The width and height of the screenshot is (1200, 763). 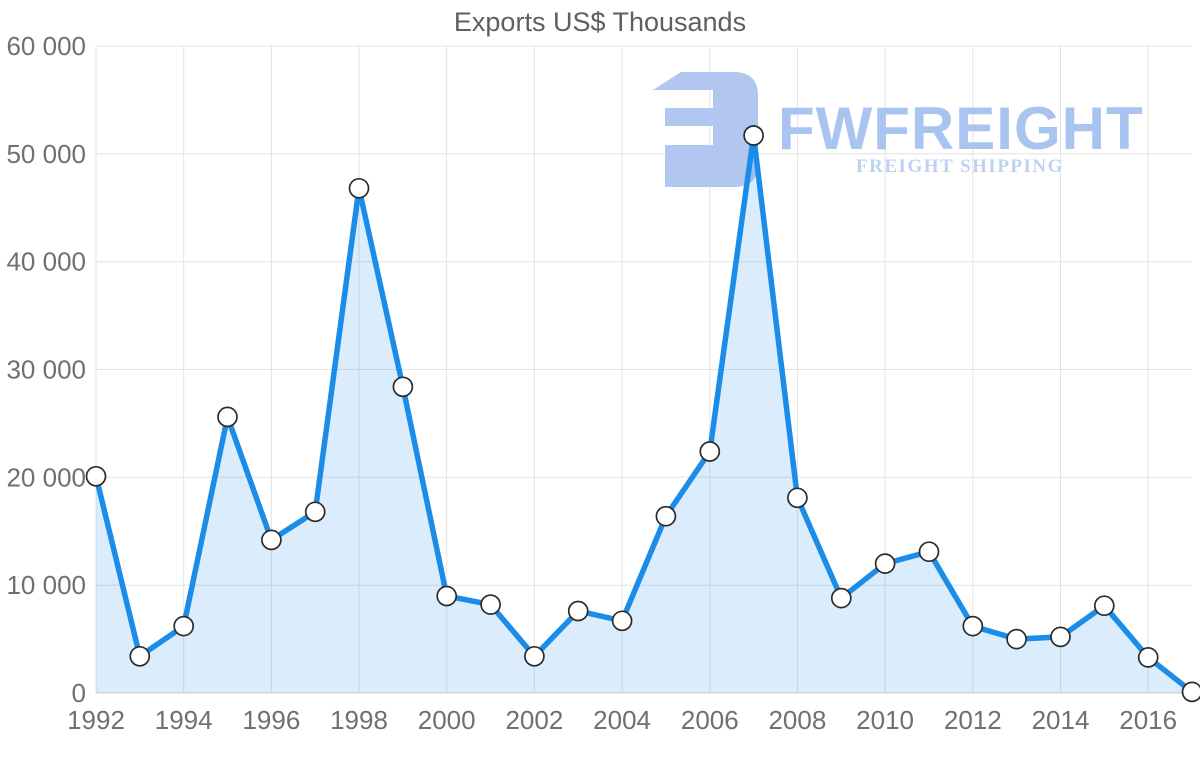 What do you see at coordinates (622, 621) in the screenshot?
I see `data-point-2004` at bounding box center [622, 621].